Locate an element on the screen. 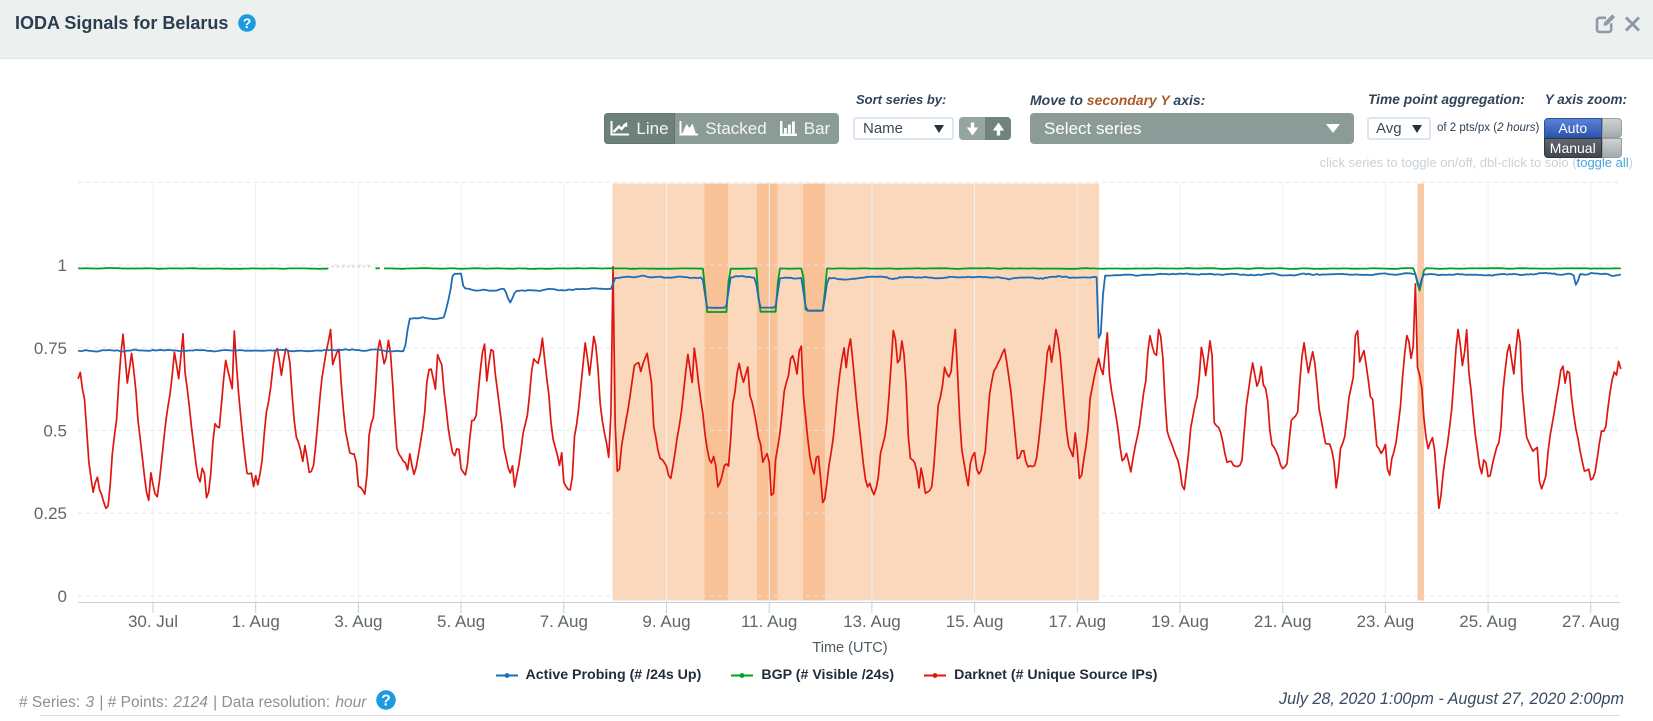  svg-text: 9. Aug is located at coordinates (666, 621).